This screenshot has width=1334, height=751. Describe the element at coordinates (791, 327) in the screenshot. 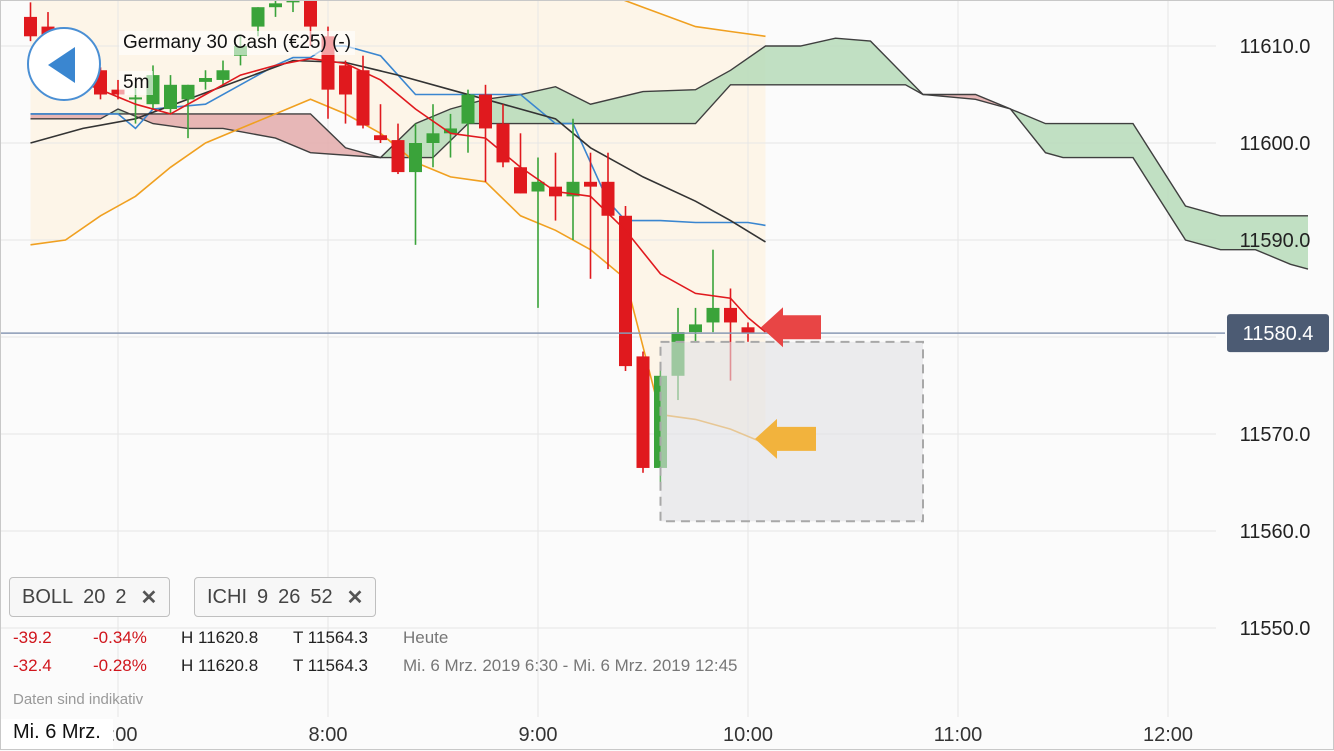

I see `signal-arrow-red` at that location.